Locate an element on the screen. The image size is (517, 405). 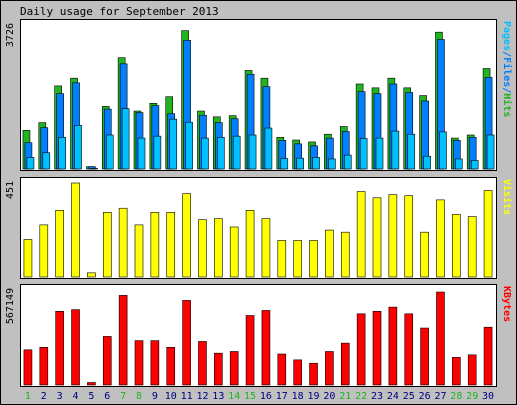
x-tick-label-day-14: 14 is located at coordinates (234, 396).